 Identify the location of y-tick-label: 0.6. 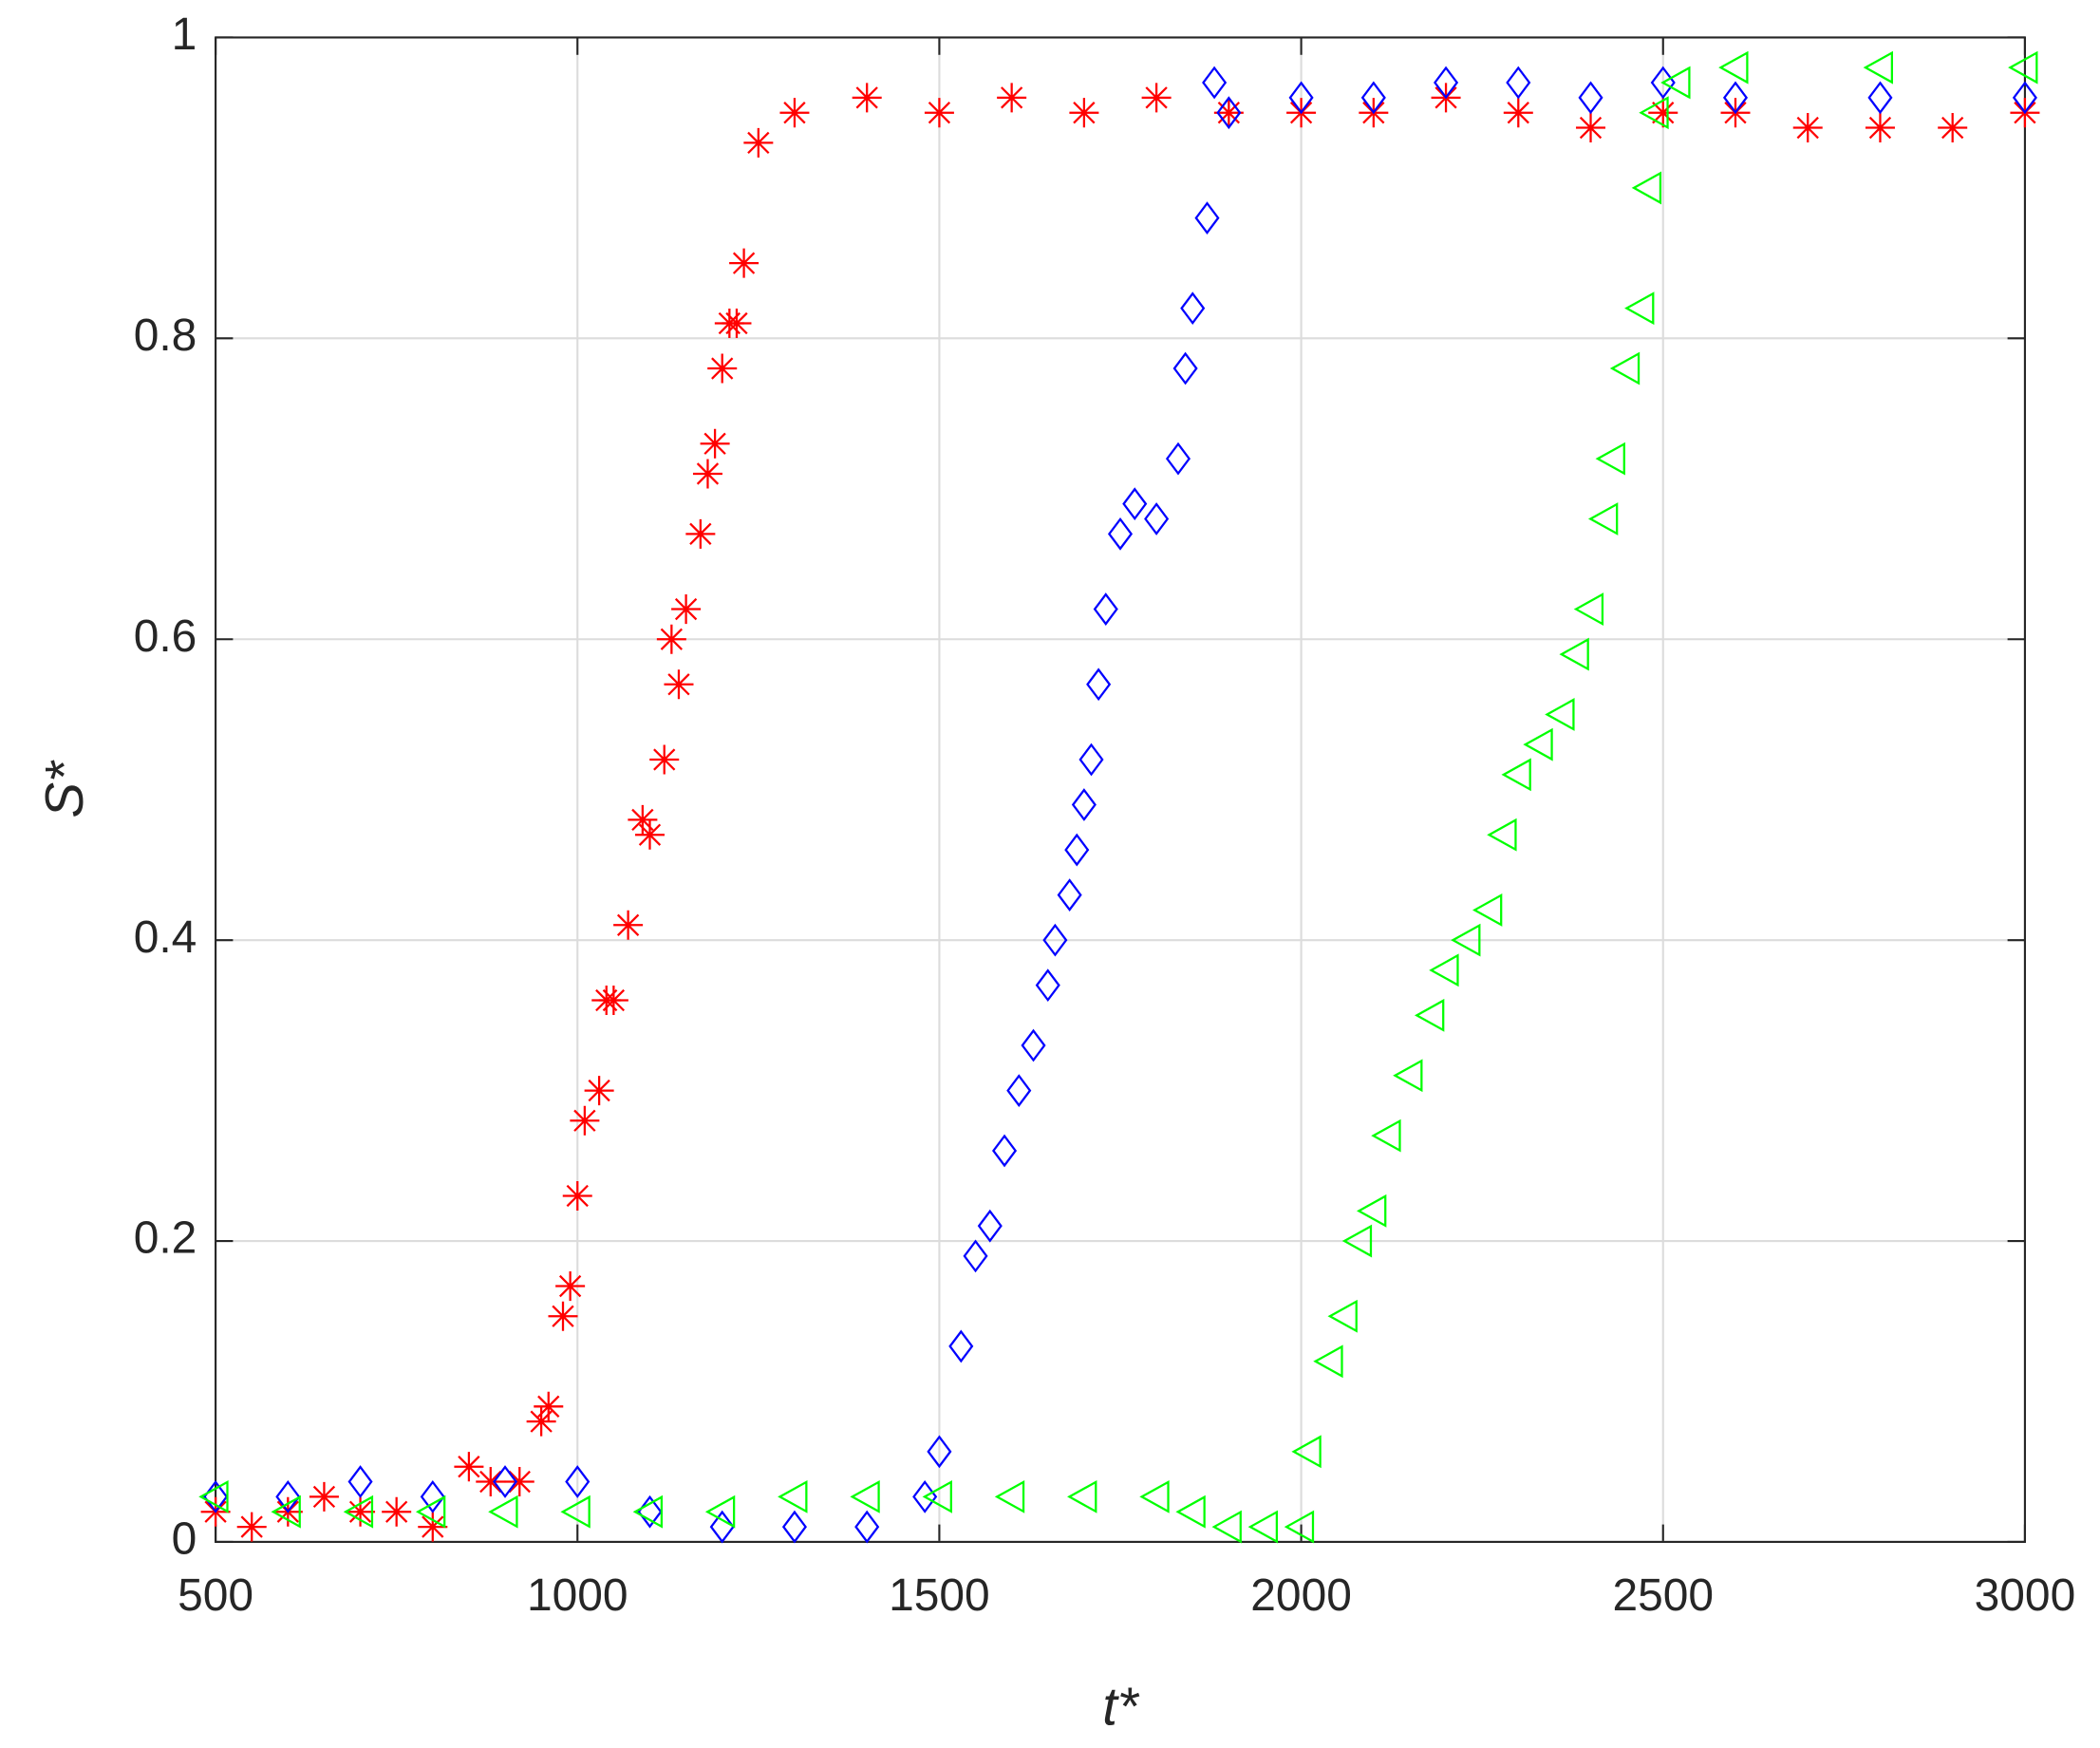
(165, 636).